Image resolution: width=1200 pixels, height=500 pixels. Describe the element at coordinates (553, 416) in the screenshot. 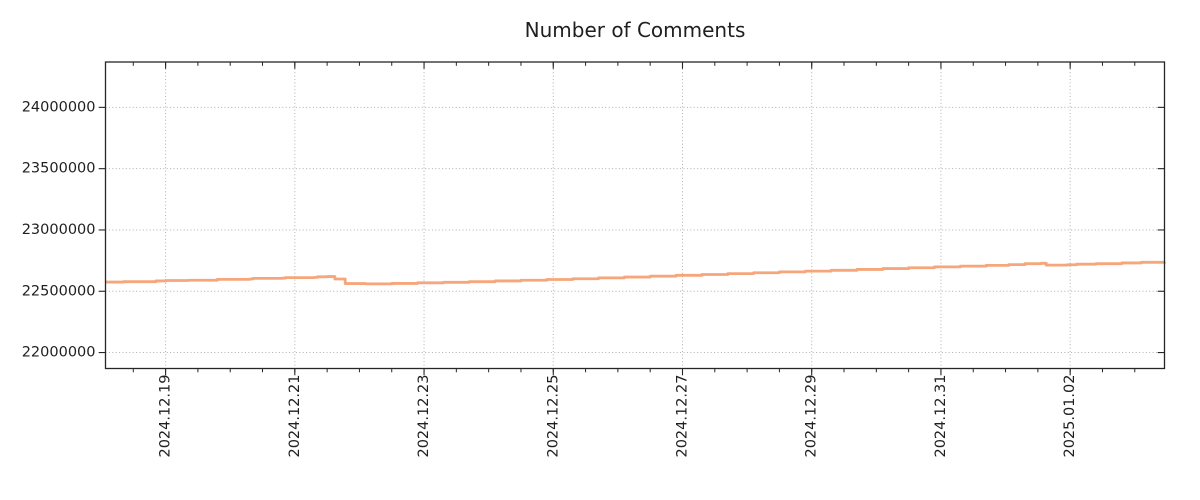

I see `x-tick-label: 2024.12.25` at that location.